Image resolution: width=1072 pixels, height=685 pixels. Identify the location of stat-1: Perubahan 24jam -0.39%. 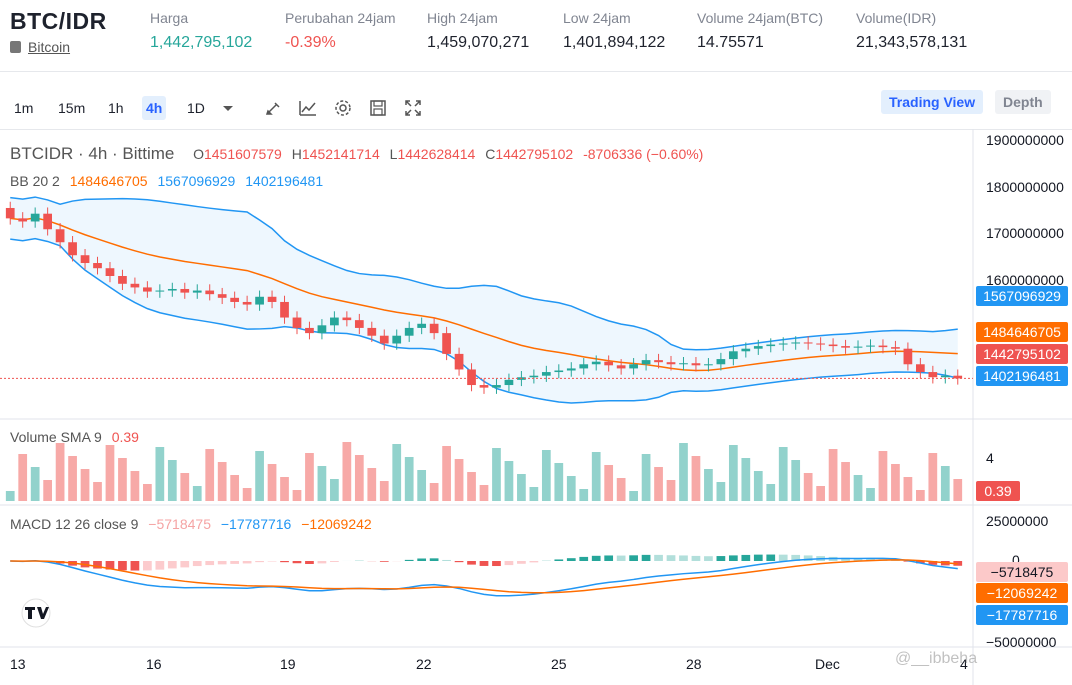
(340, 31).